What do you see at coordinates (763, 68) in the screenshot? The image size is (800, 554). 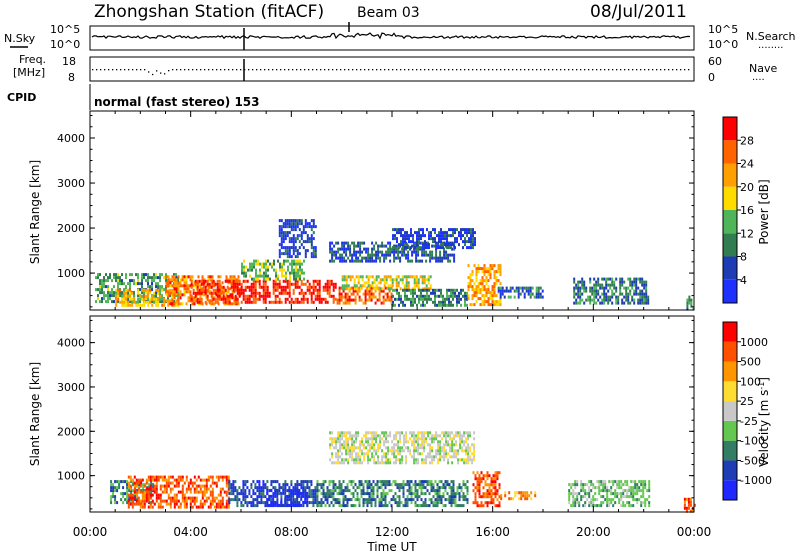 I see `nave-label: Nave` at bounding box center [763, 68].